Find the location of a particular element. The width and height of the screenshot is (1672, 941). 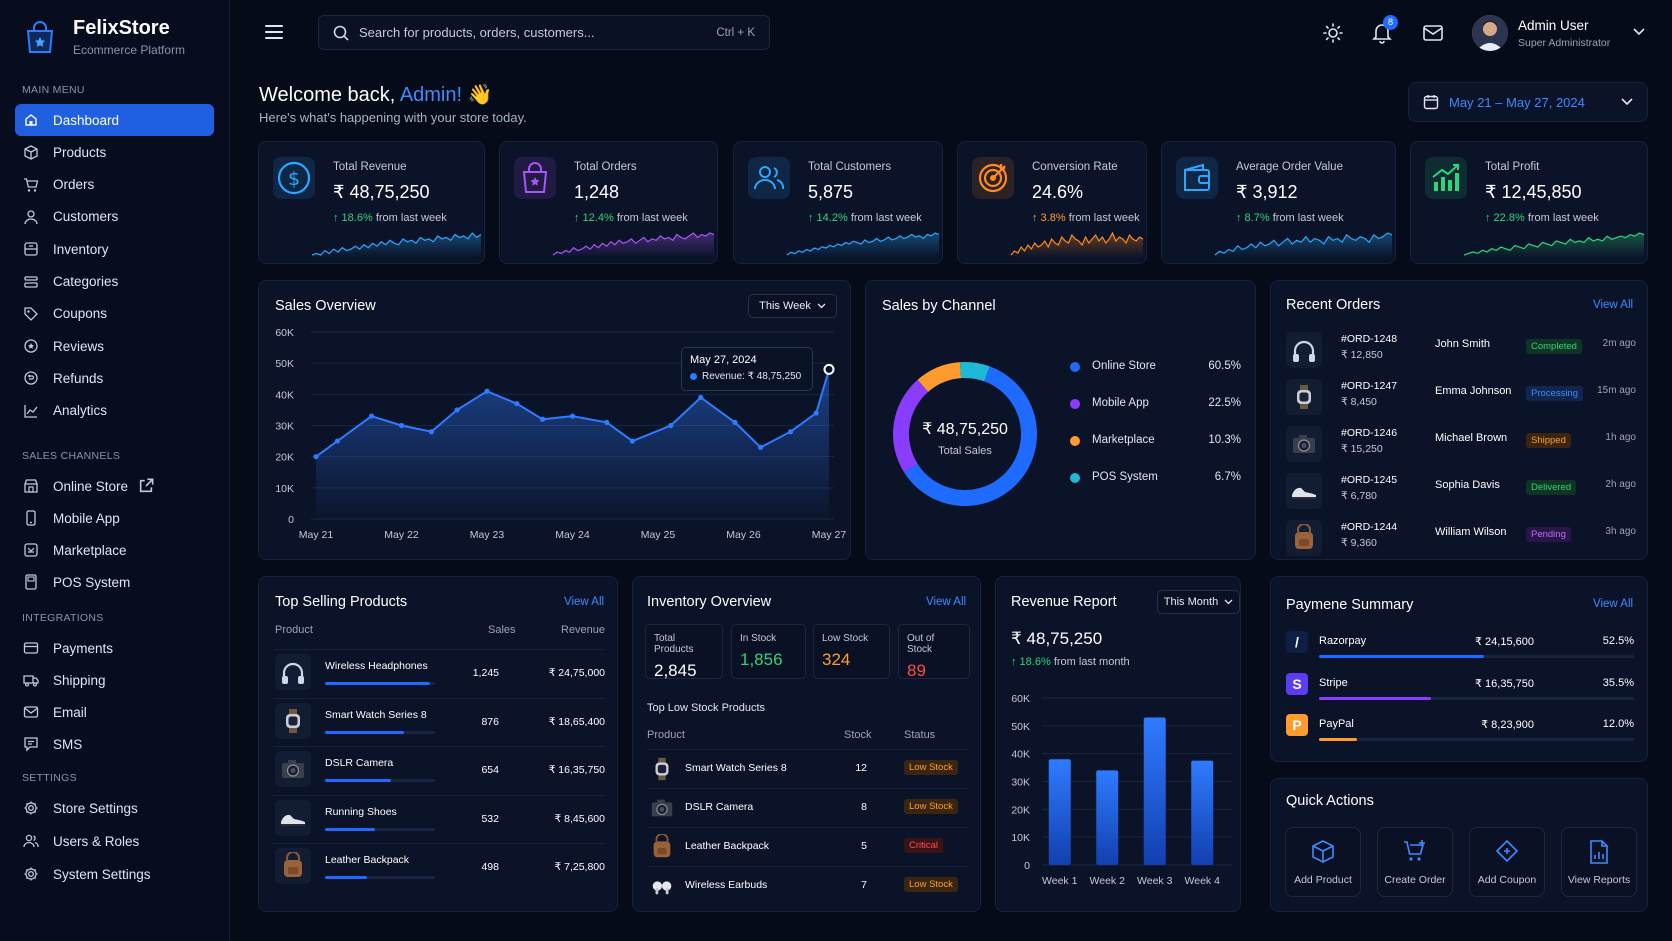

table-row: DSLR Camera 8 Low Stock is located at coordinates (807, 807).